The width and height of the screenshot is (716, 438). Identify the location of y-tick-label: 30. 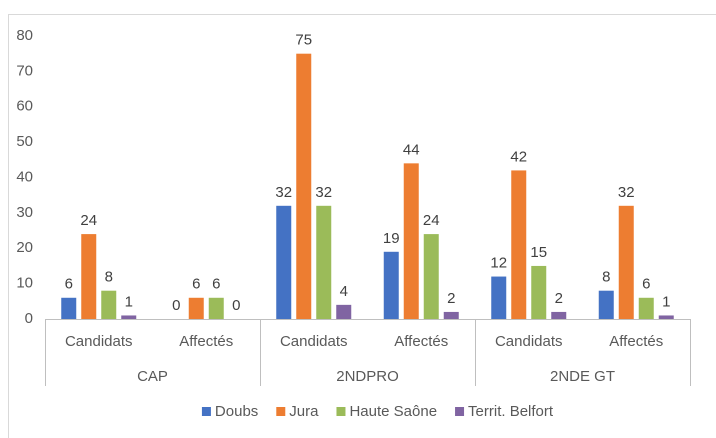
(24, 212).